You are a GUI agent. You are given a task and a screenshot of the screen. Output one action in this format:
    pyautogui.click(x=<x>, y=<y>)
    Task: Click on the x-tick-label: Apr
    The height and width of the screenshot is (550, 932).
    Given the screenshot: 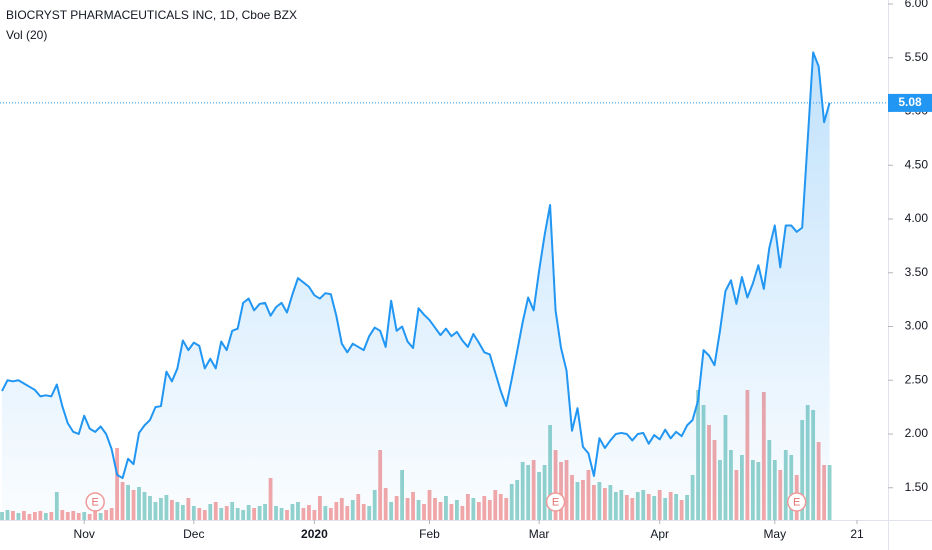 What is the action you would take?
    pyautogui.click(x=659, y=534)
    